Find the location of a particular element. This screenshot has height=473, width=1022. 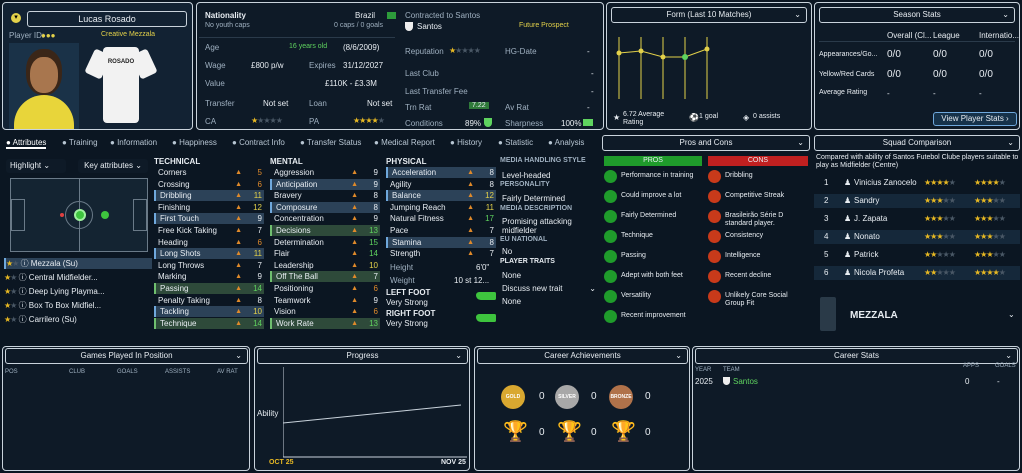

squad-pa-stars: ★★★★★ is located at coordinates (990, 218).